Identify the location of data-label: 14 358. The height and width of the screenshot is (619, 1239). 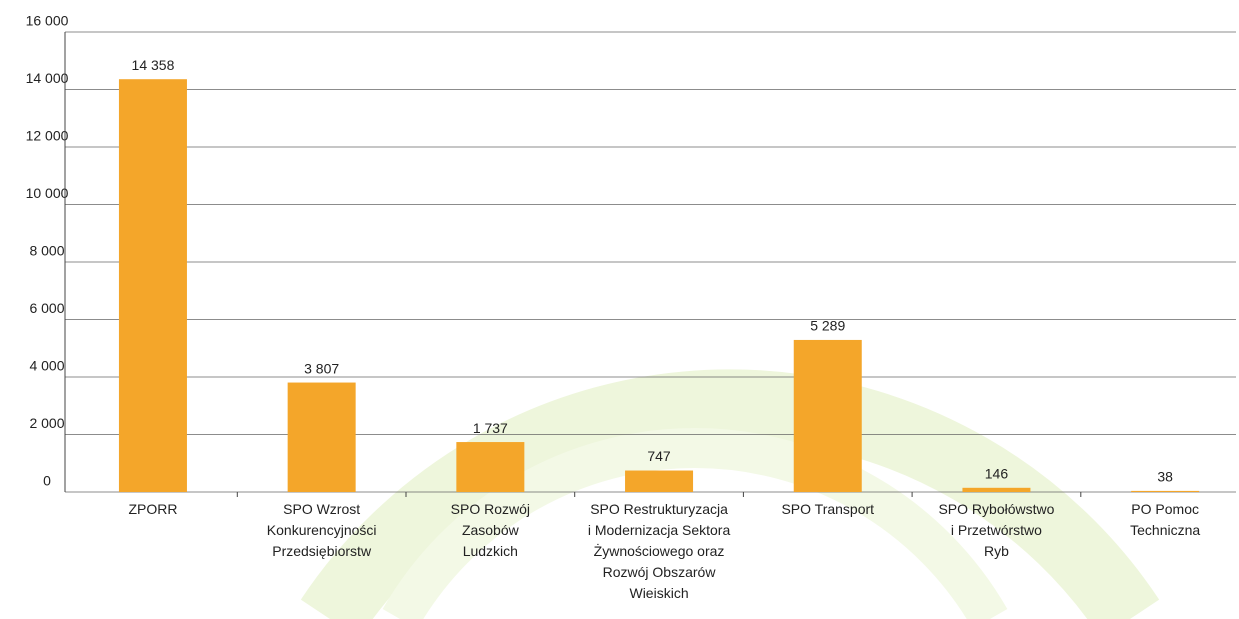
(153, 65).